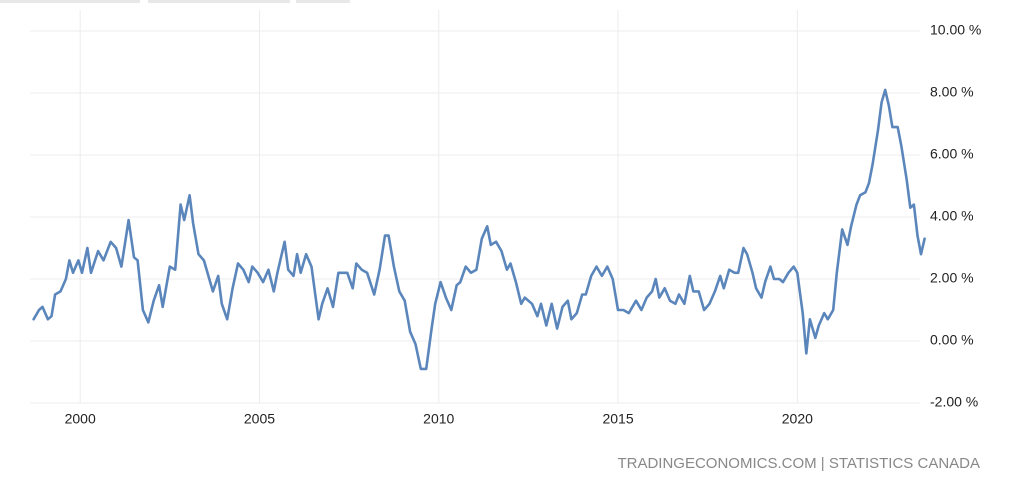 This screenshot has width=1024, height=496. I want to click on source: TRADINGECONOMICS.COM | STATISTICS CANADA, so click(798, 463).